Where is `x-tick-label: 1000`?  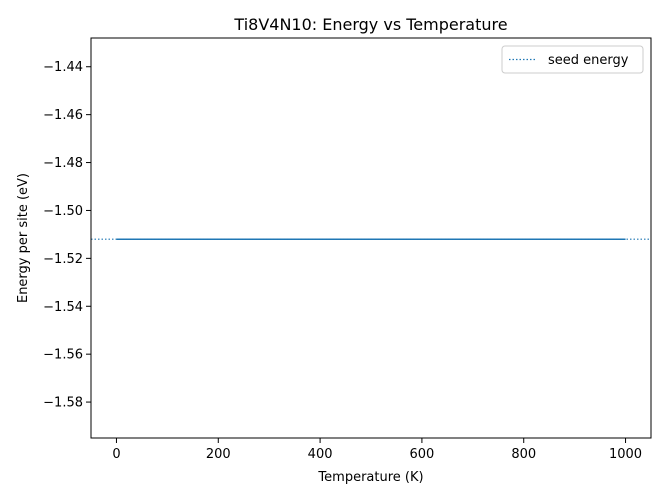 x-tick-label: 1000 is located at coordinates (625, 454).